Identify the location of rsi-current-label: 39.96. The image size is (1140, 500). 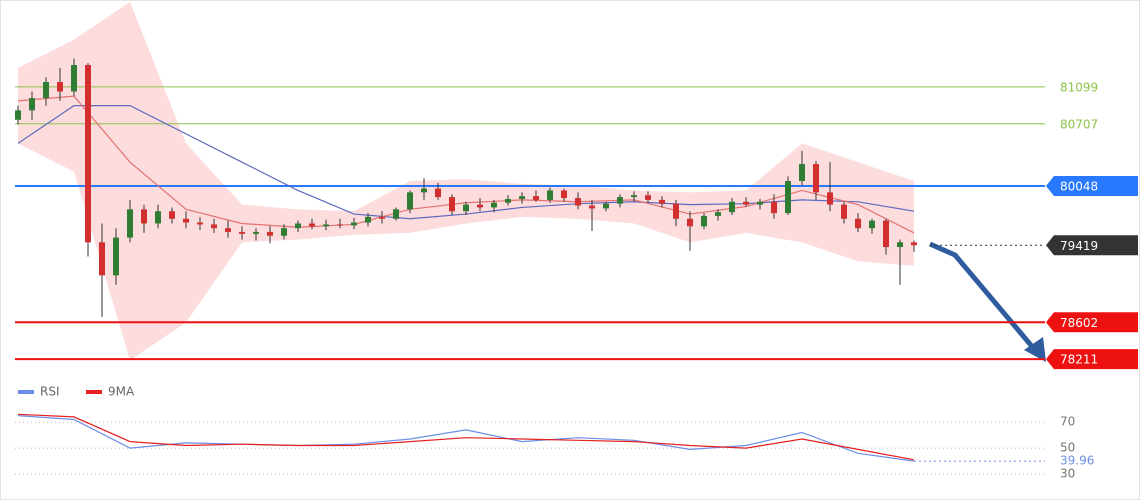
(1077, 461).